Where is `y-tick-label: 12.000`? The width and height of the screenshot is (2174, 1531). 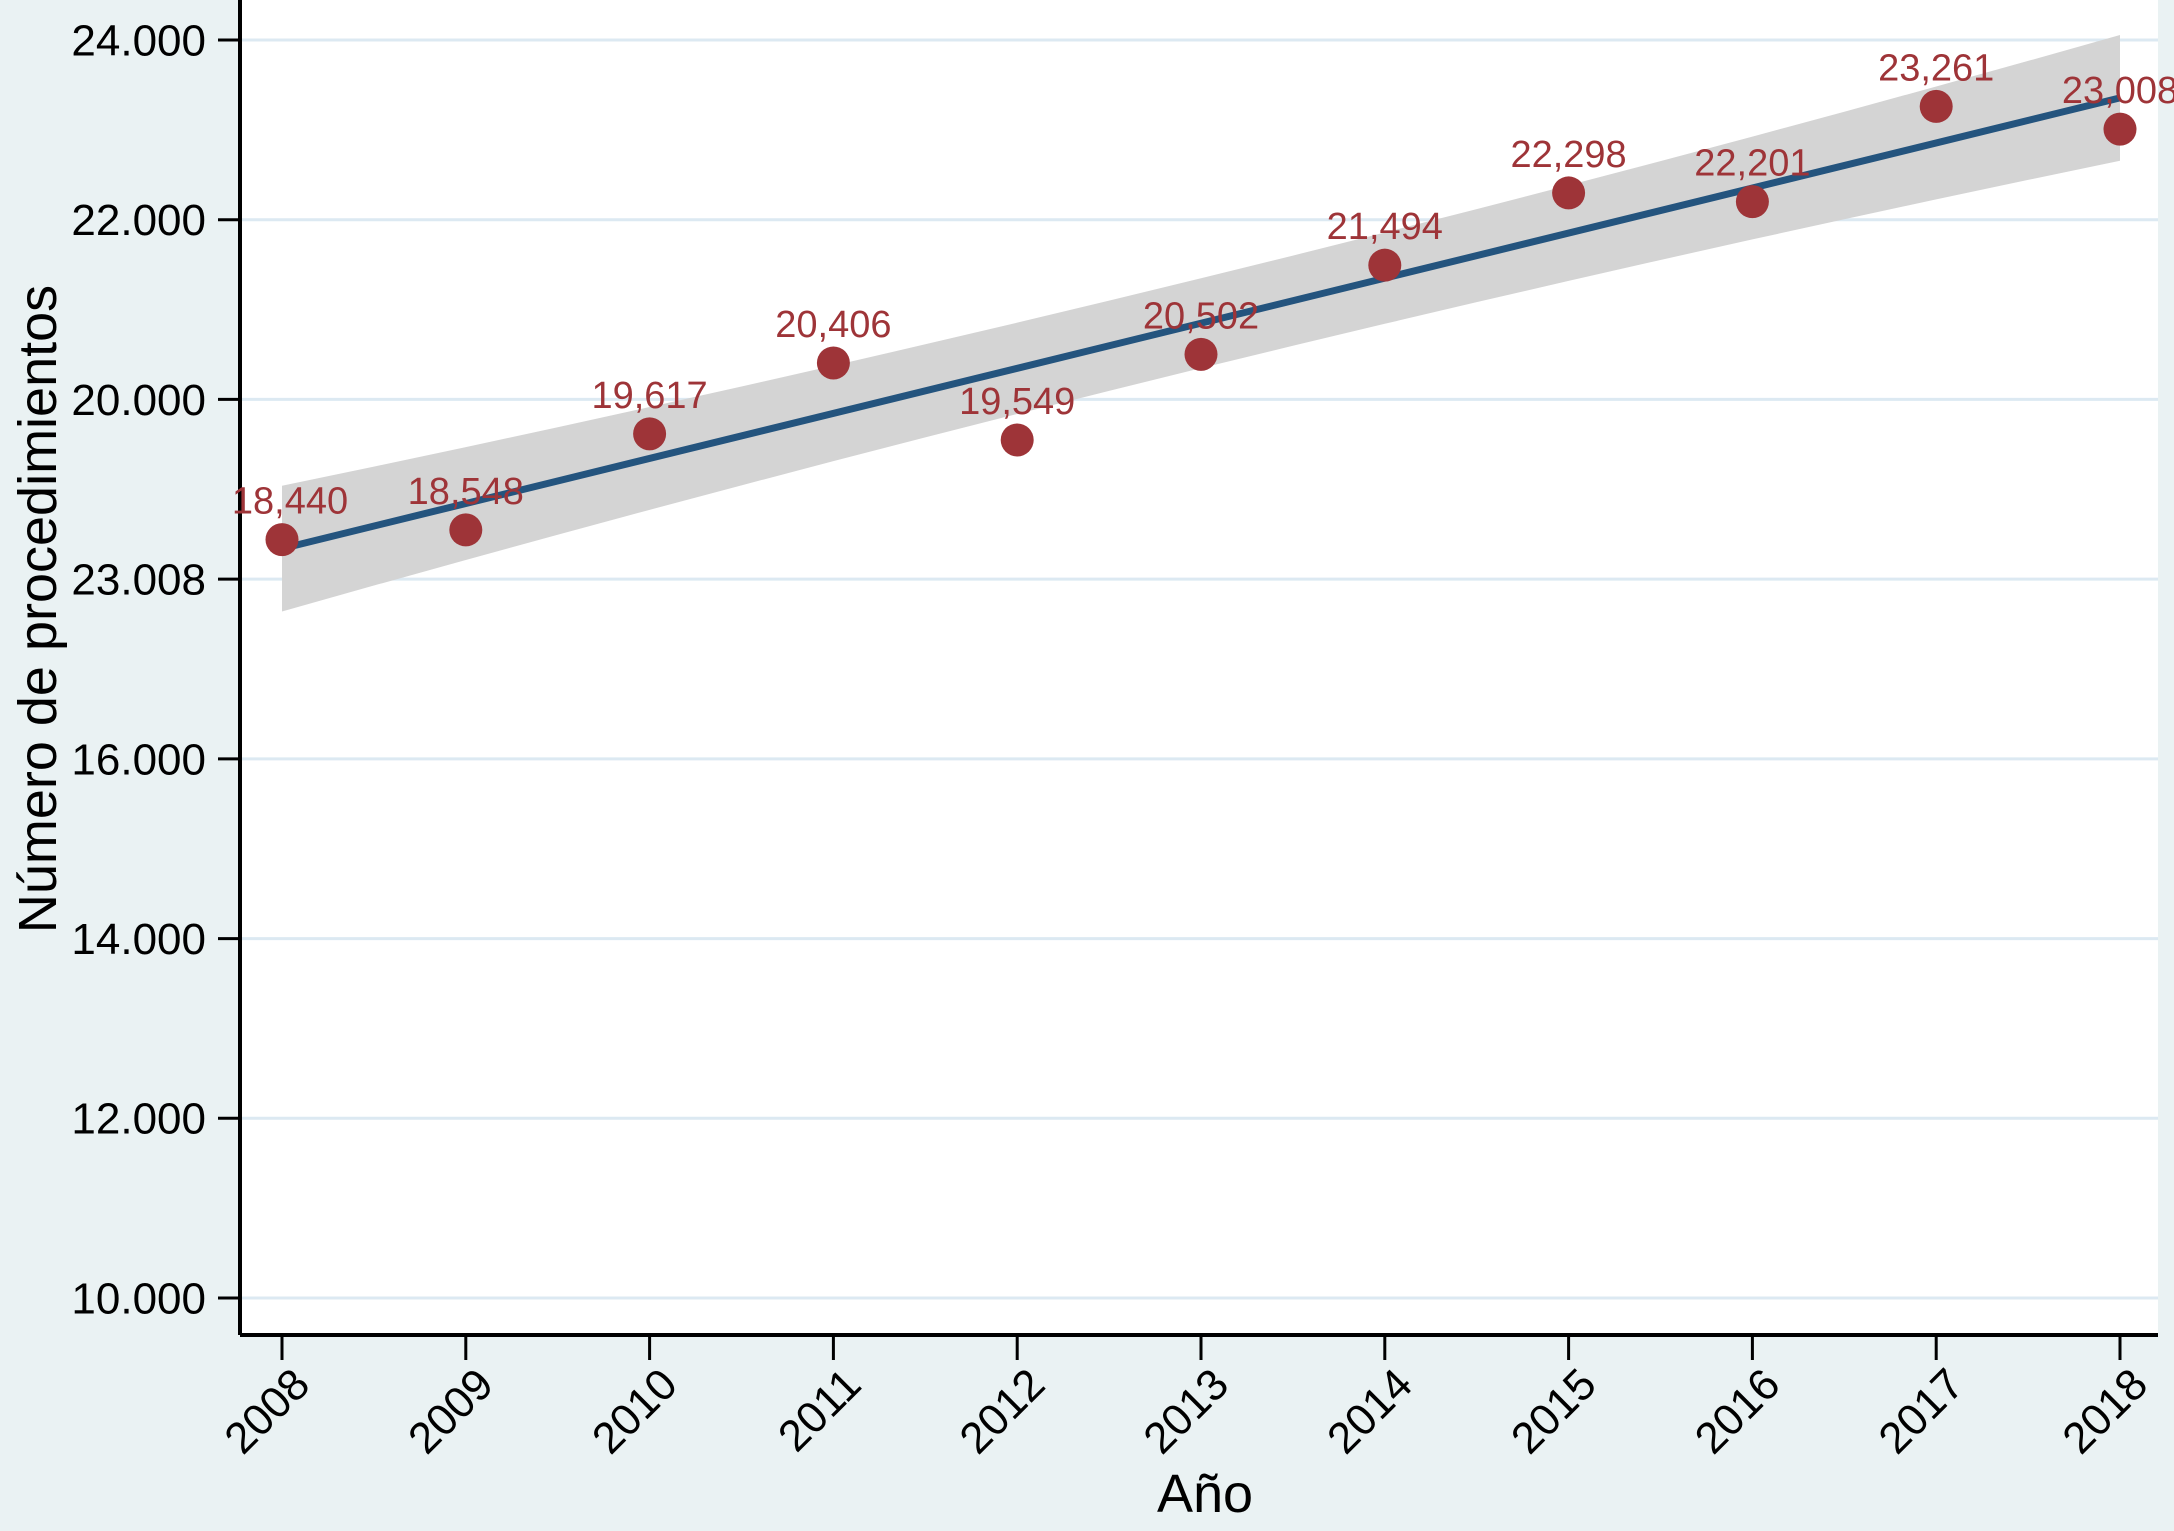 y-tick-label: 12.000 is located at coordinates (138, 1119).